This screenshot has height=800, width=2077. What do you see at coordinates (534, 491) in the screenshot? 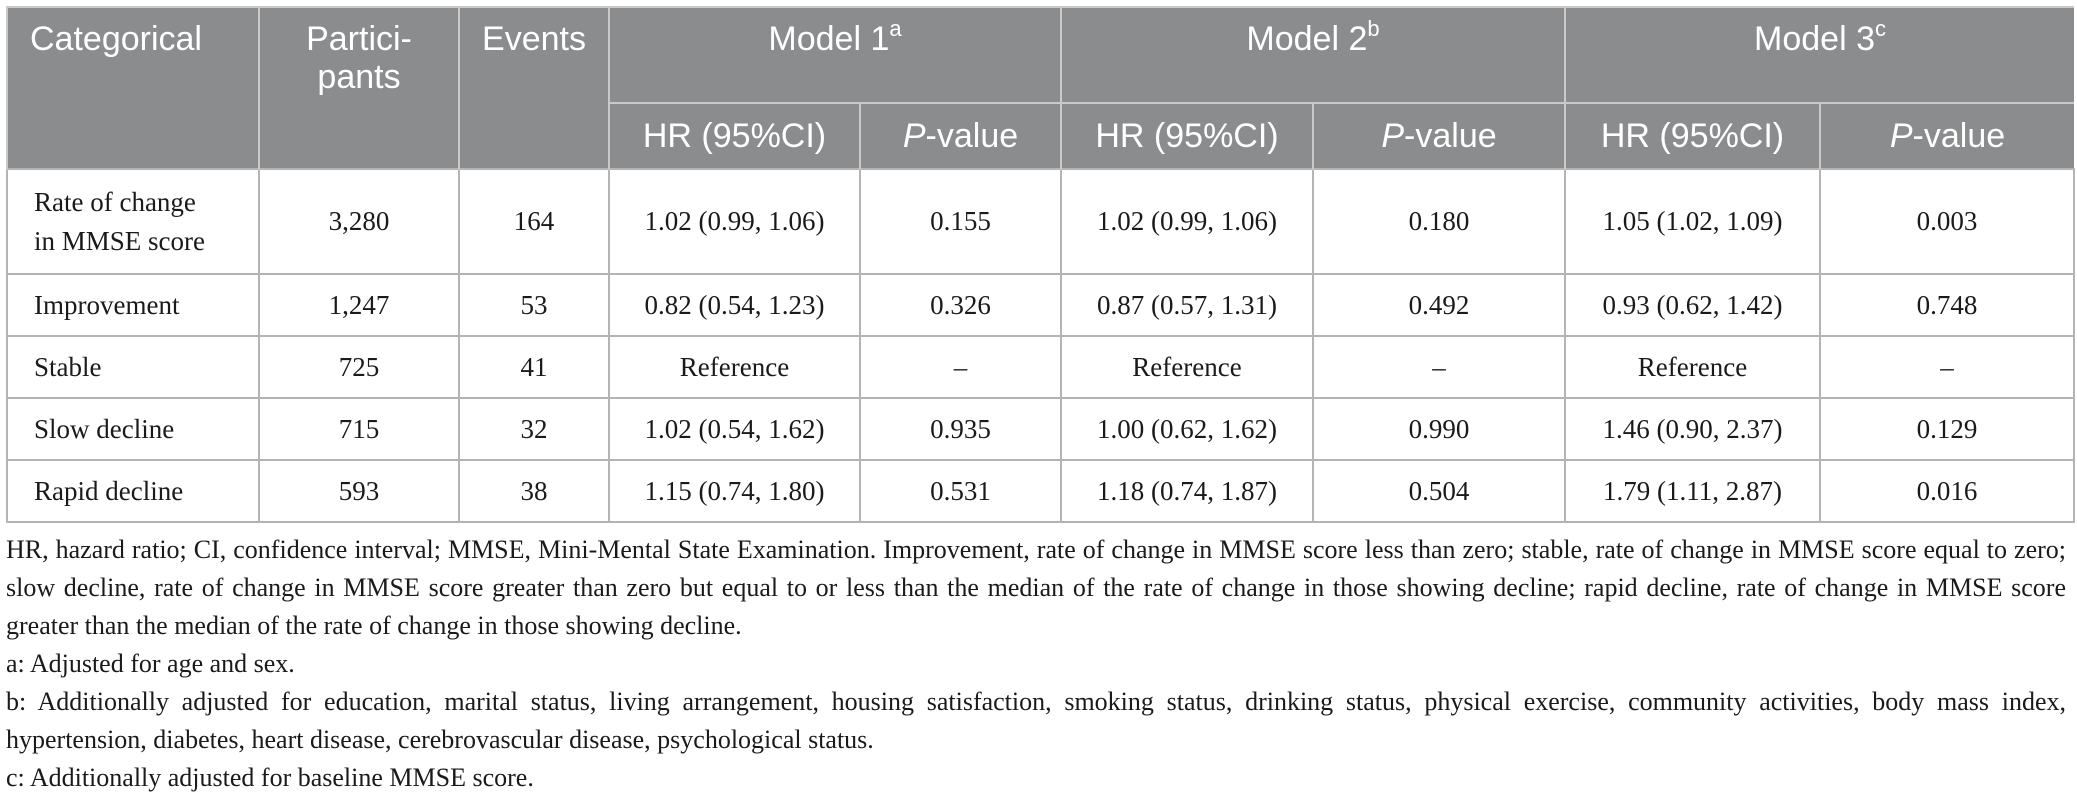
I see `cell-events: 38` at bounding box center [534, 491].